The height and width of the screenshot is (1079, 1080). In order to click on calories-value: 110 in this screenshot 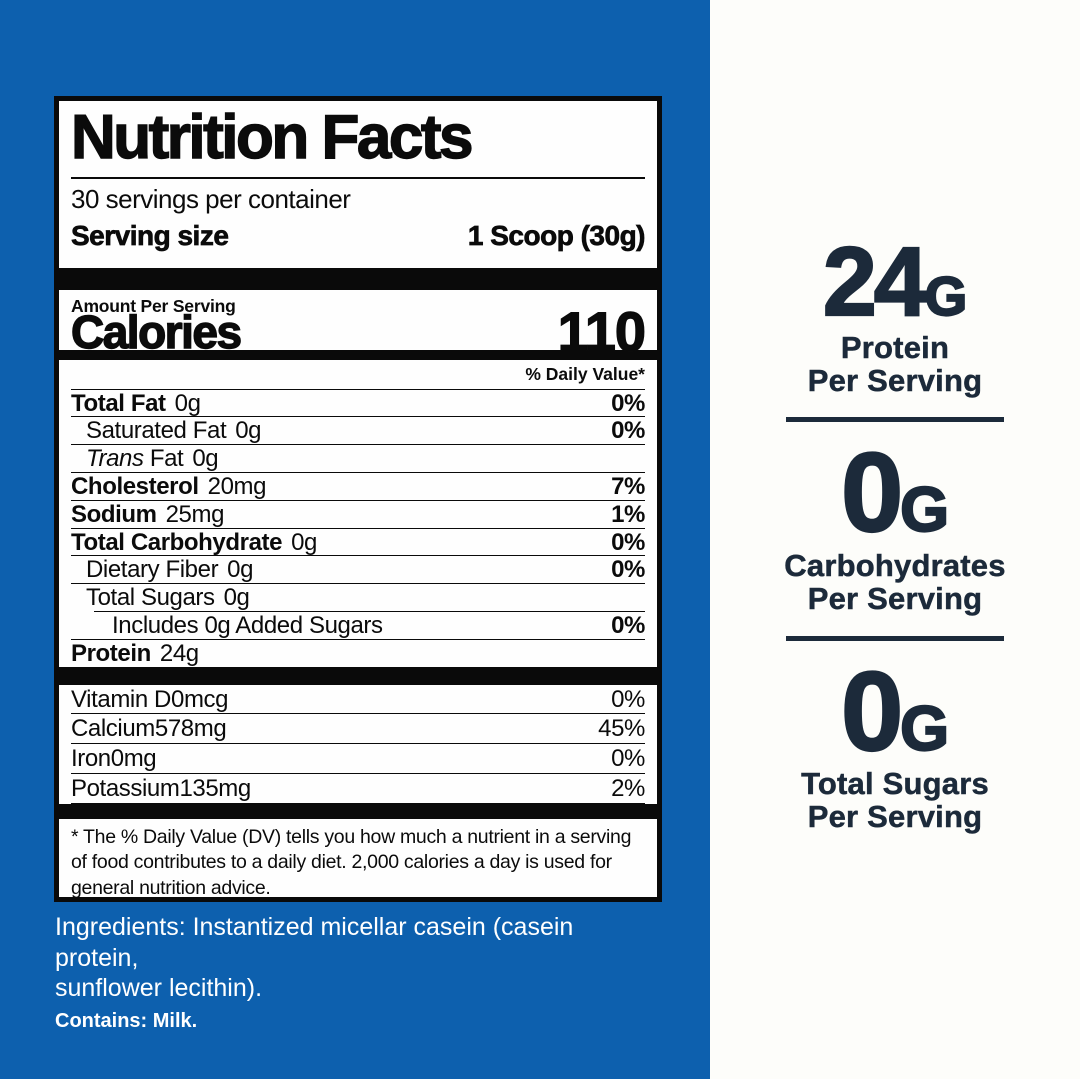, I will do `click(602, 331)`.